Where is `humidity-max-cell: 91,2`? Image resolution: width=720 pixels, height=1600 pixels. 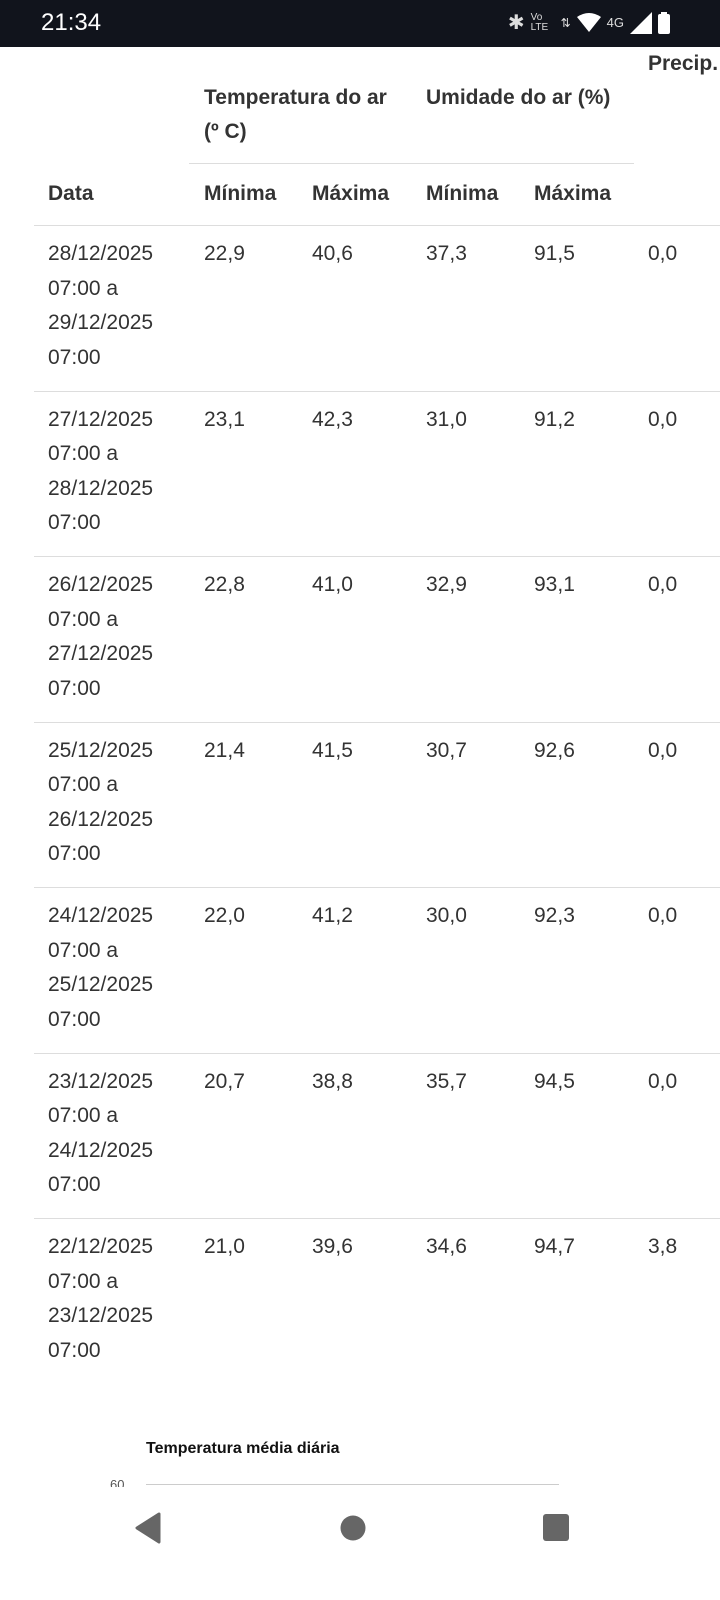
humidity-max-cell: 91,2 is located at coordinates (554, 419).